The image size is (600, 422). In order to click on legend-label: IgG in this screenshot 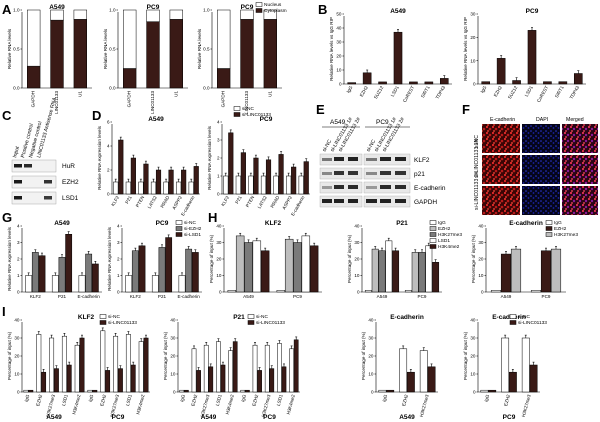, I will do `click(558, 223)`.